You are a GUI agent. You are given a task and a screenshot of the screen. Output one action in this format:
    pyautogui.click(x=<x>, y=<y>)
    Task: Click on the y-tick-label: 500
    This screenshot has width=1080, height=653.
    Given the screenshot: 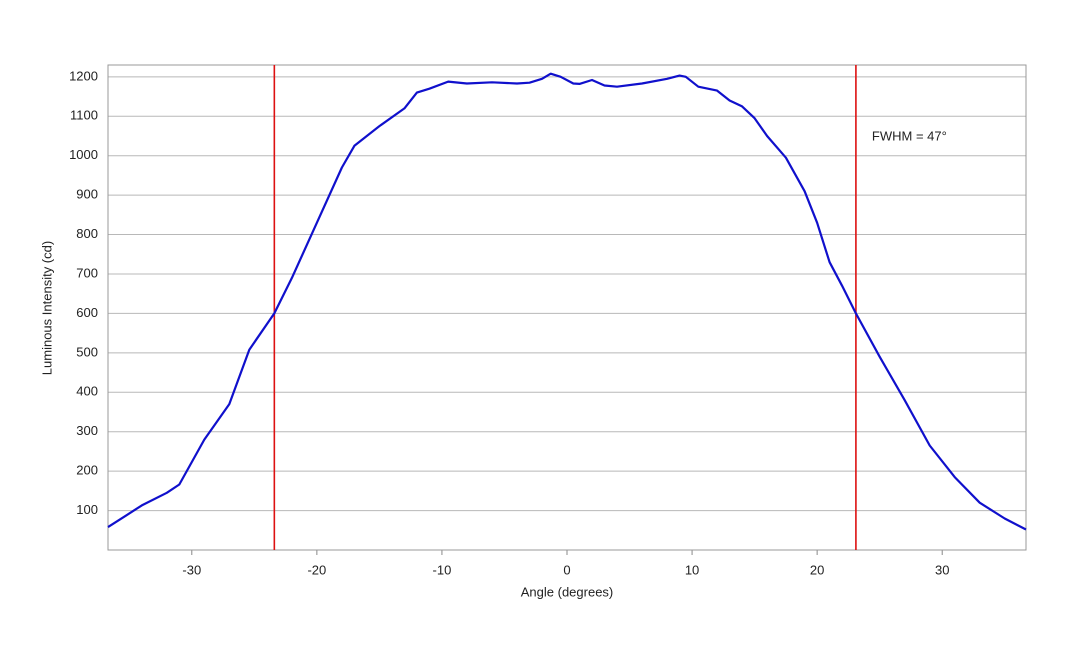 What is the action you would take?
    pyautogui.click(x=87, y=351)
    